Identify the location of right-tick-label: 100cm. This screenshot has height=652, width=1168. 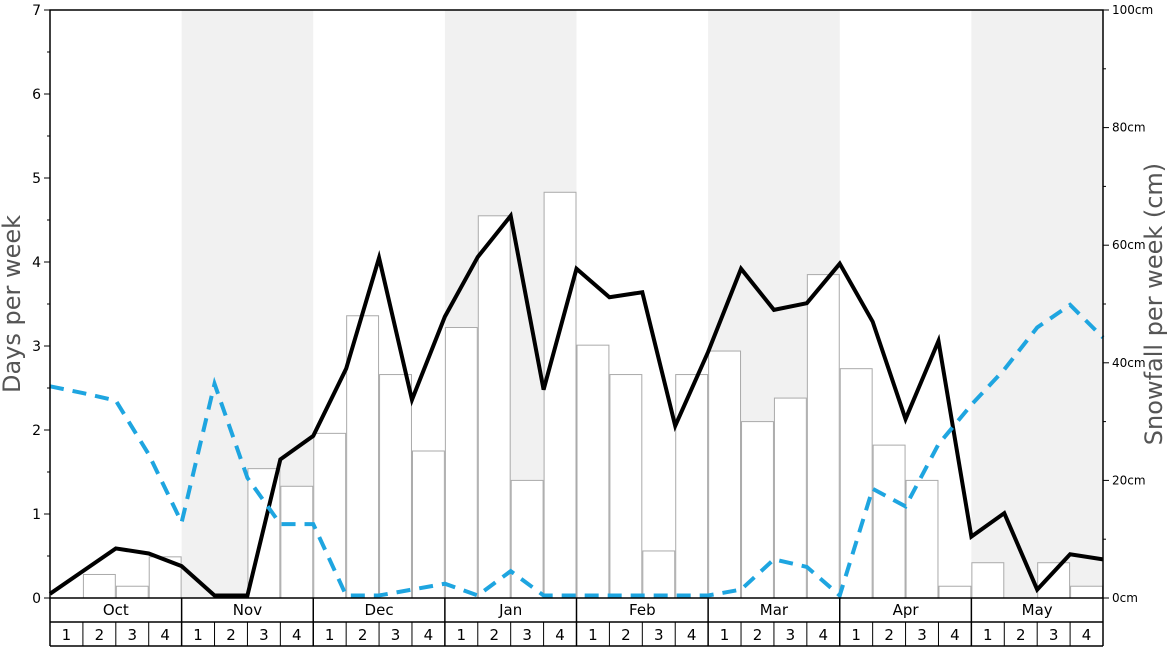
(1132, 10).